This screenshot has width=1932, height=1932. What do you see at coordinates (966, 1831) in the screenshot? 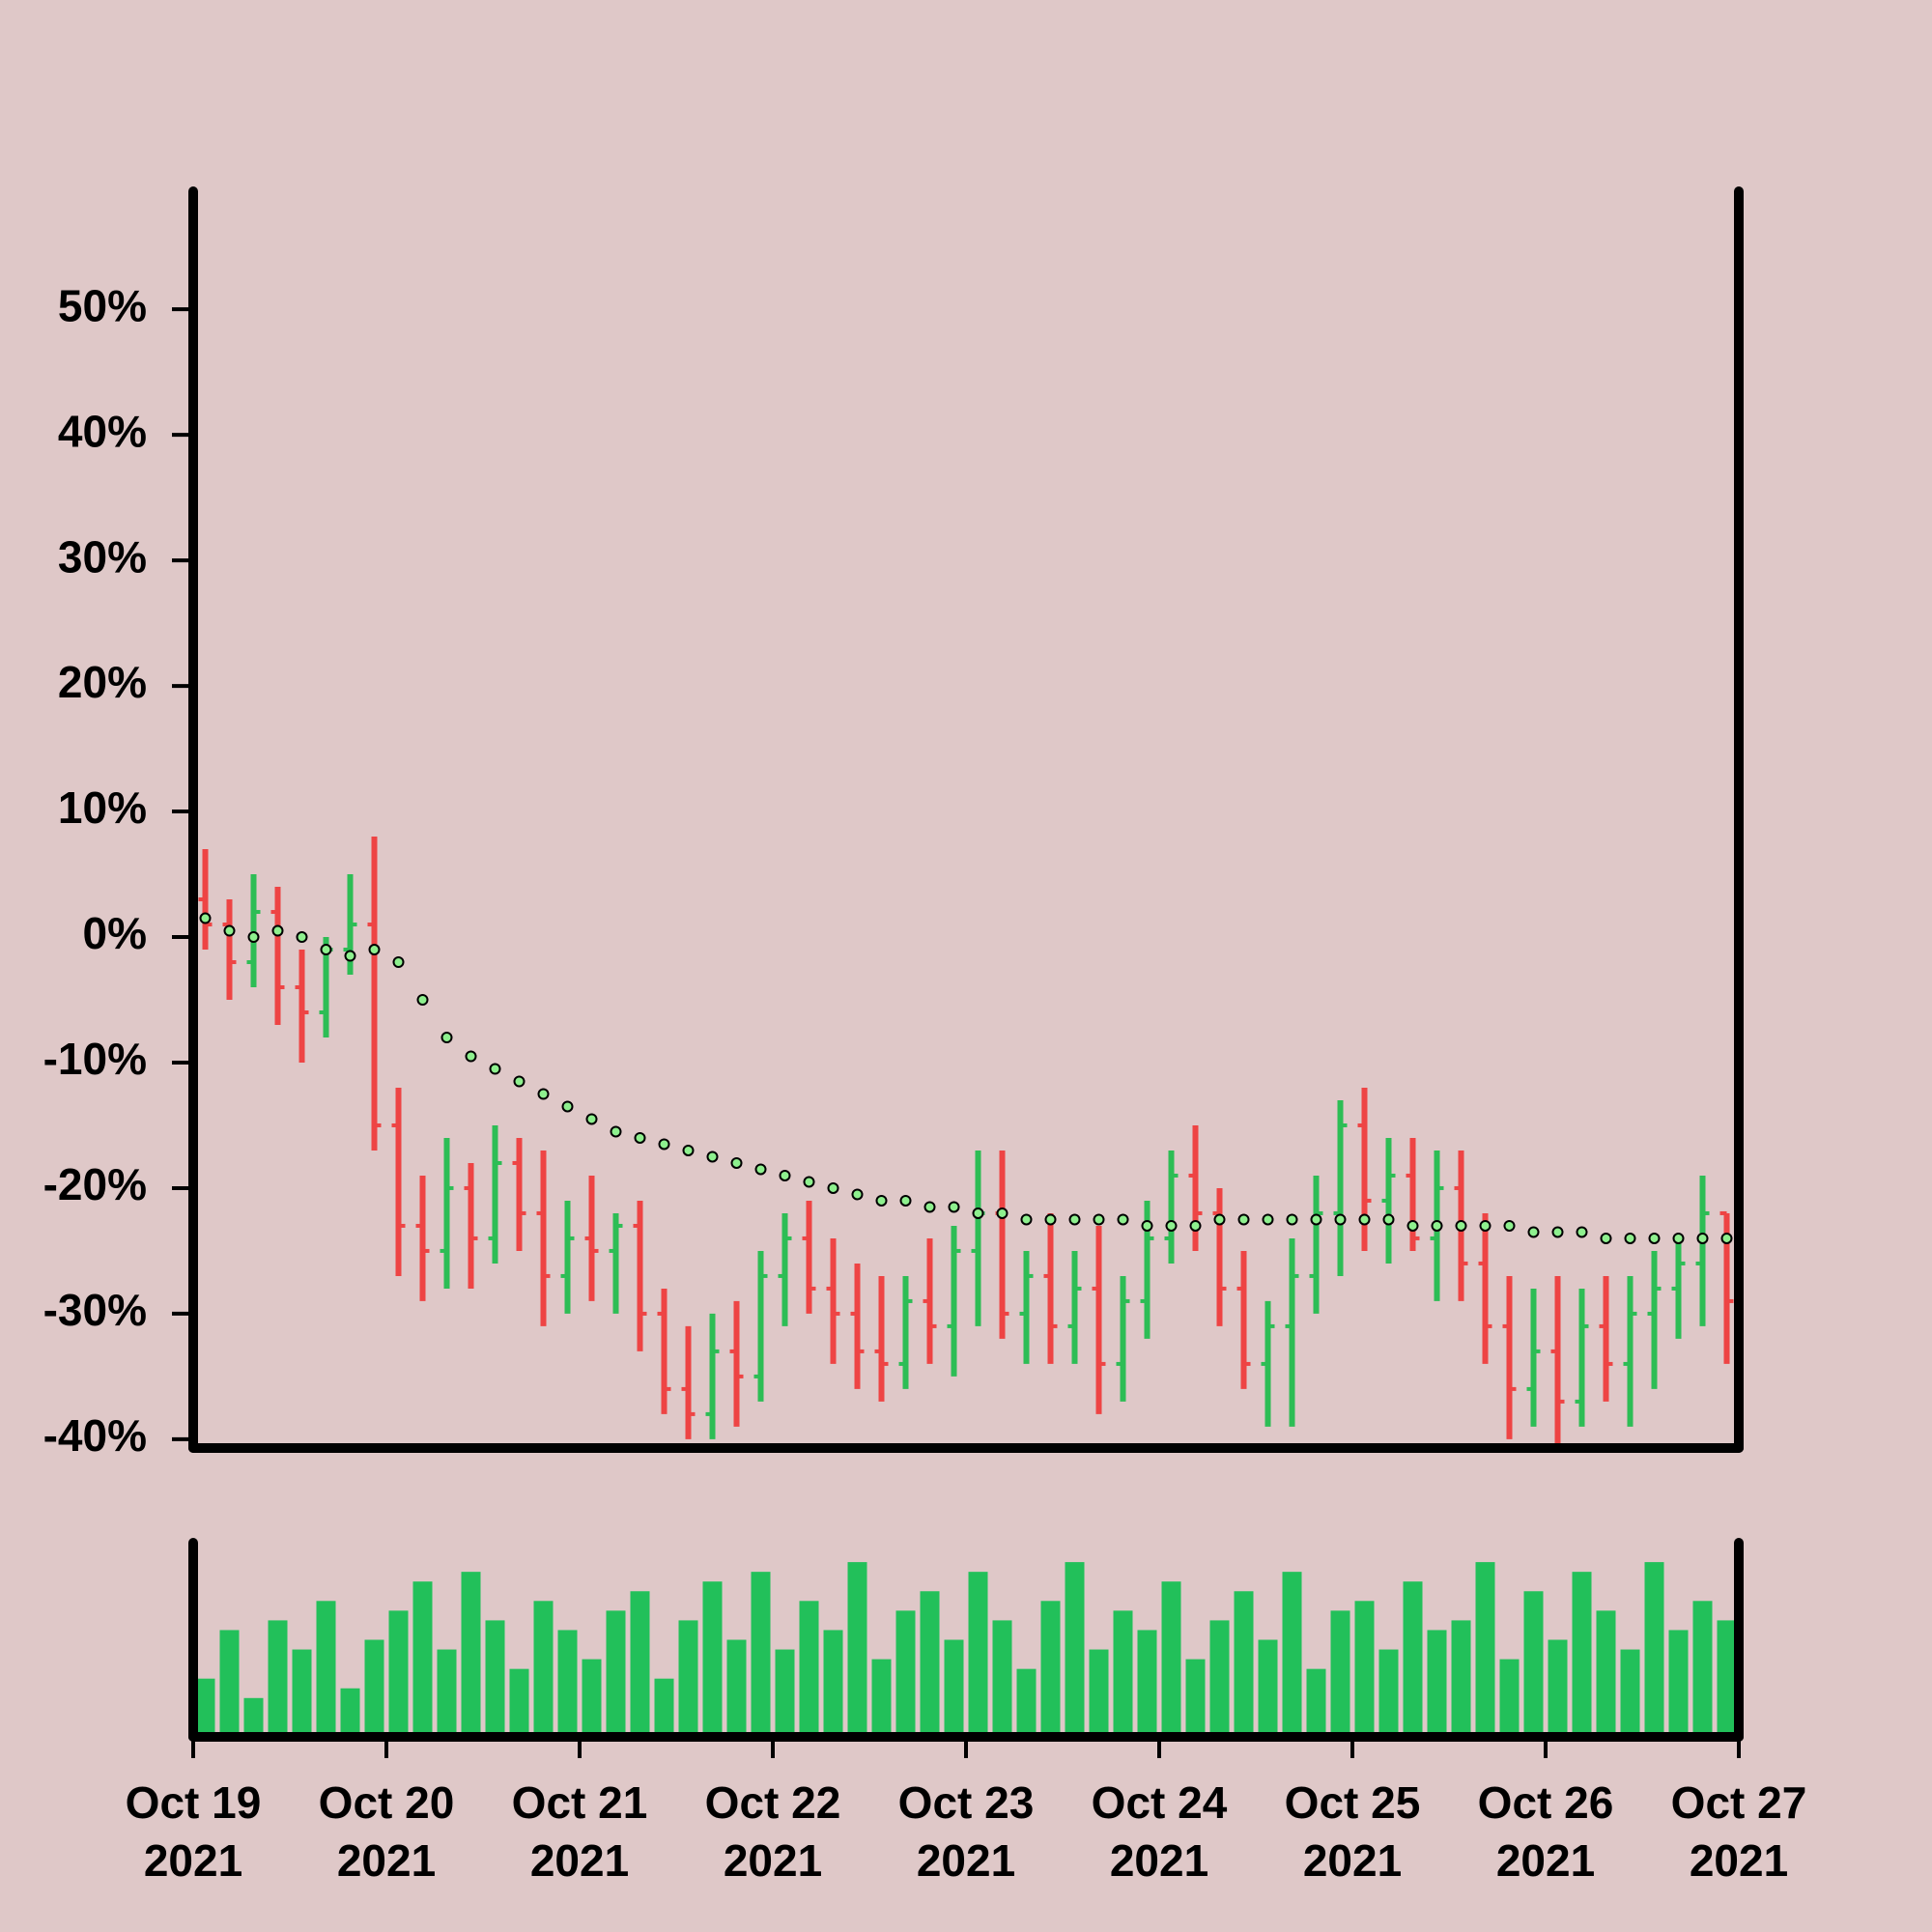
I see `x-tick-label: Oct 23 2021` at bounding box center [966, 1831].